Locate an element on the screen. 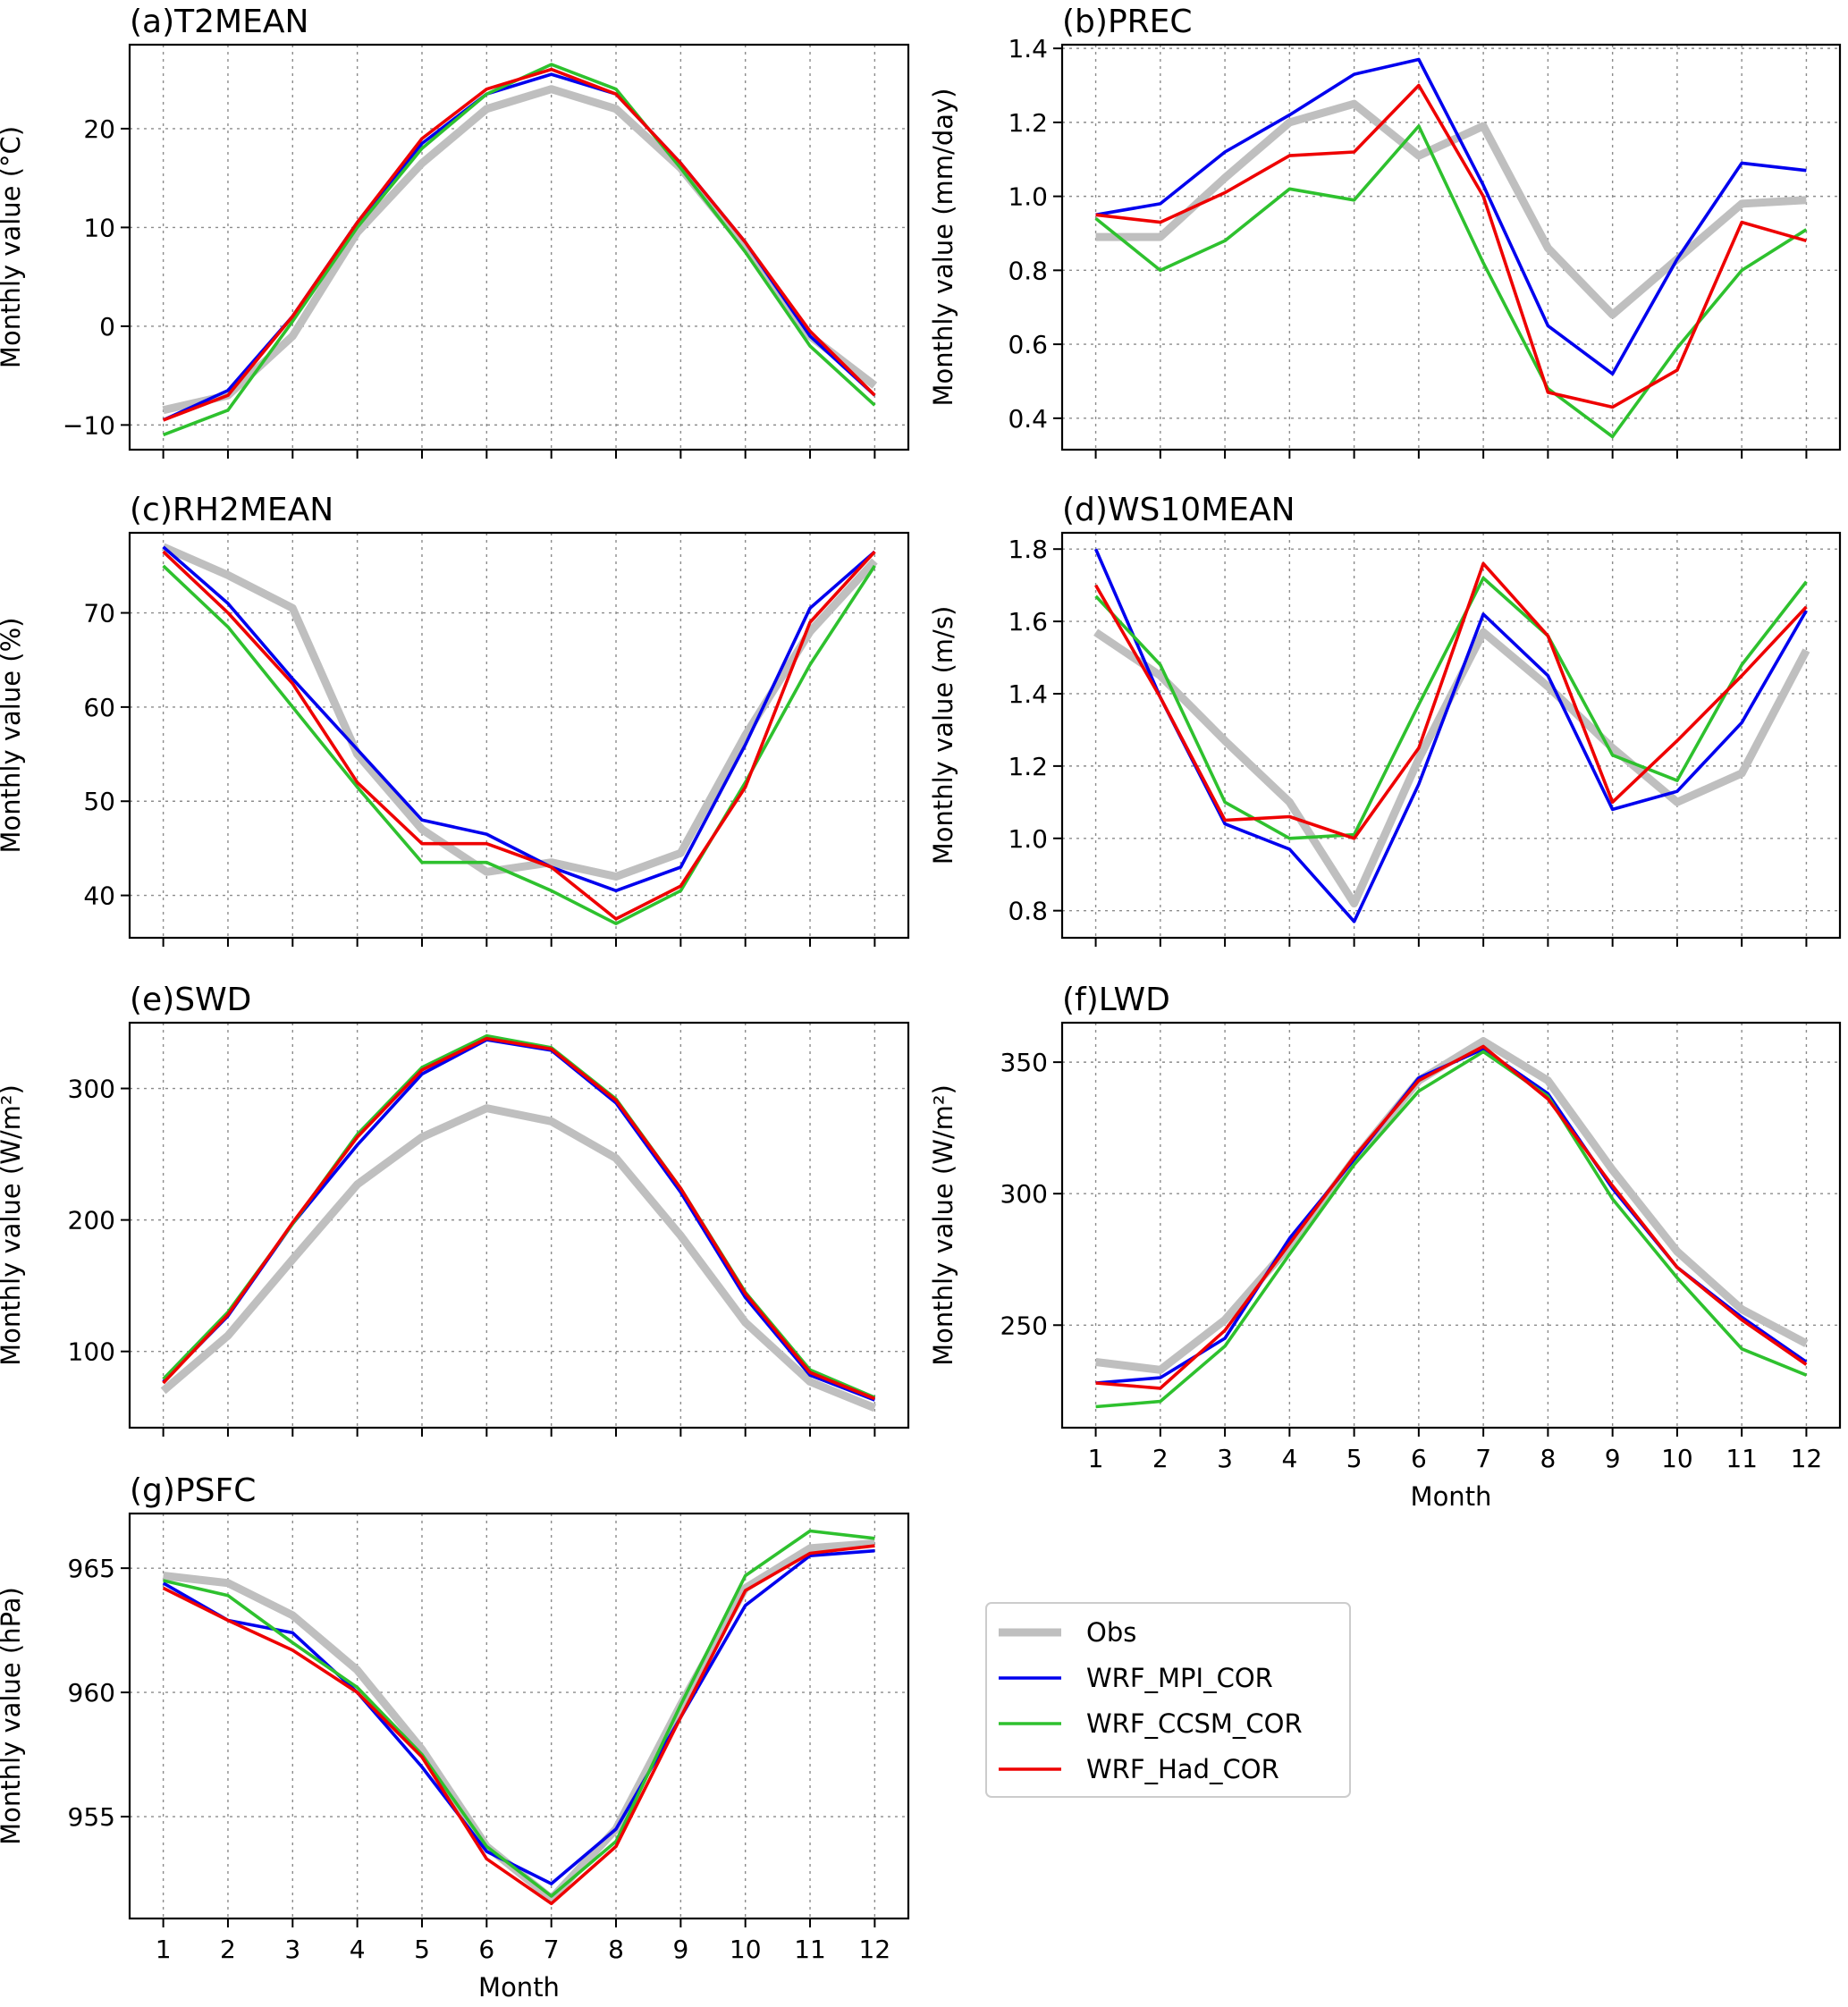  y-tick-label: 1.8 is located at coordinates (1028, 549).